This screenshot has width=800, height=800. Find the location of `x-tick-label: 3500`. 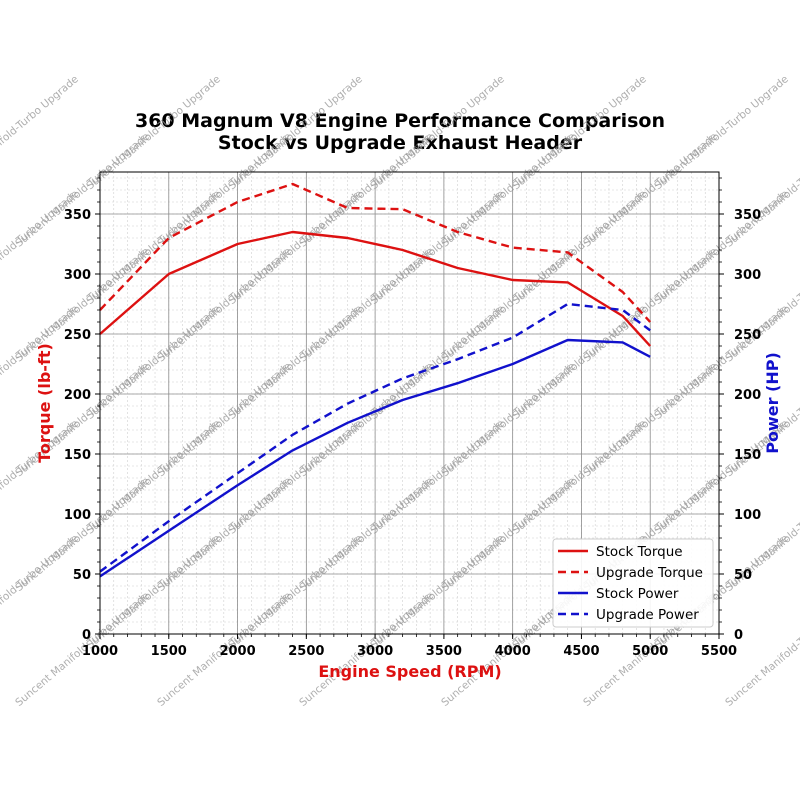

x-tick-label: 3500 is located at coordinates (444, 651).